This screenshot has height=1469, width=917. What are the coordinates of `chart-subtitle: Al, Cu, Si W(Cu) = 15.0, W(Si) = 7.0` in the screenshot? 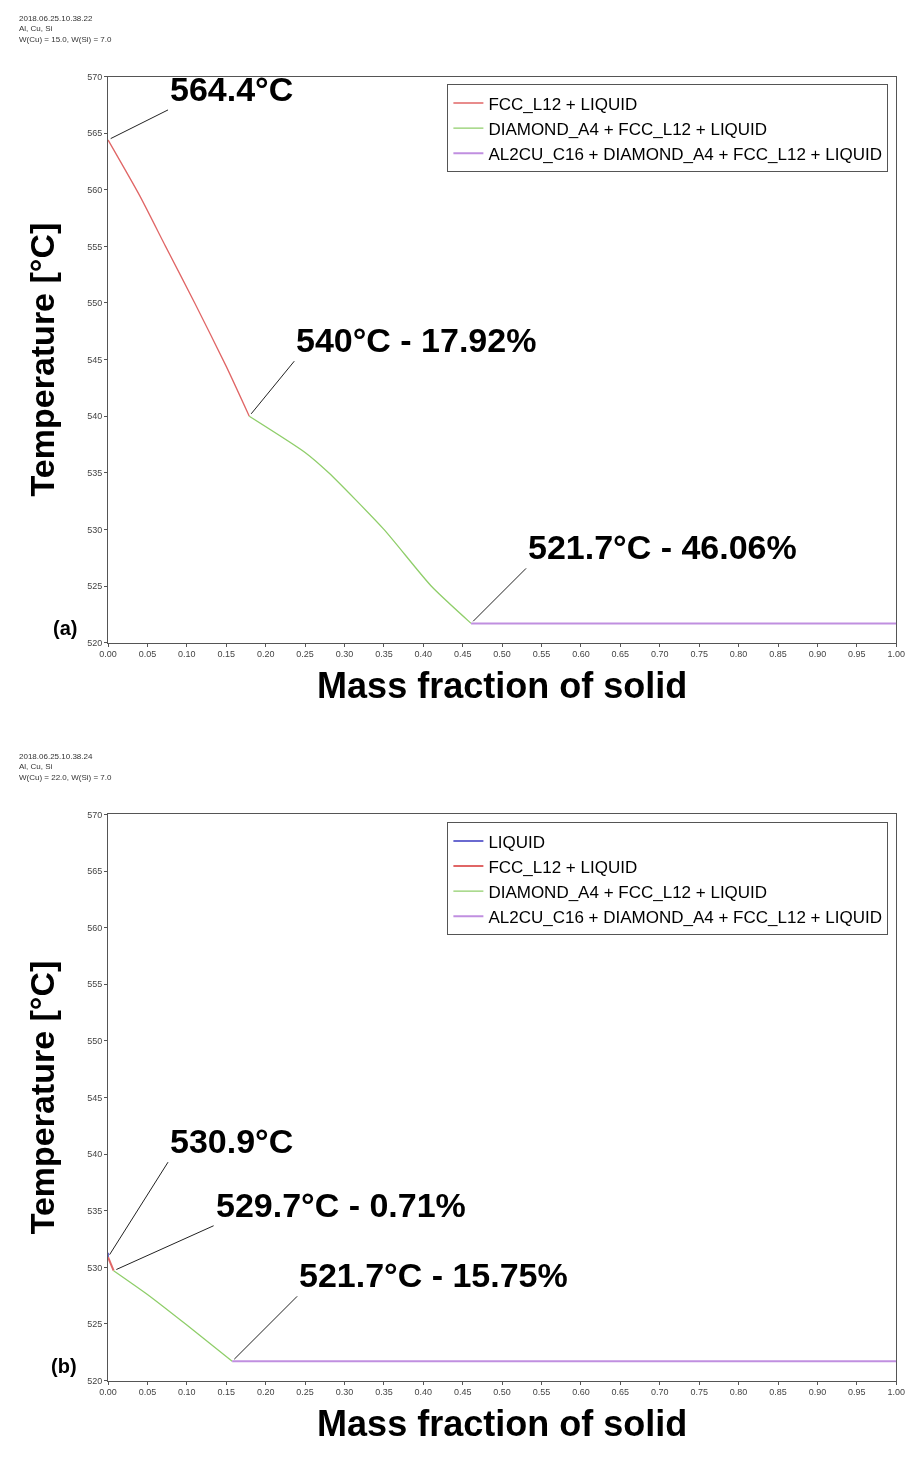 It's located at (66, 34).